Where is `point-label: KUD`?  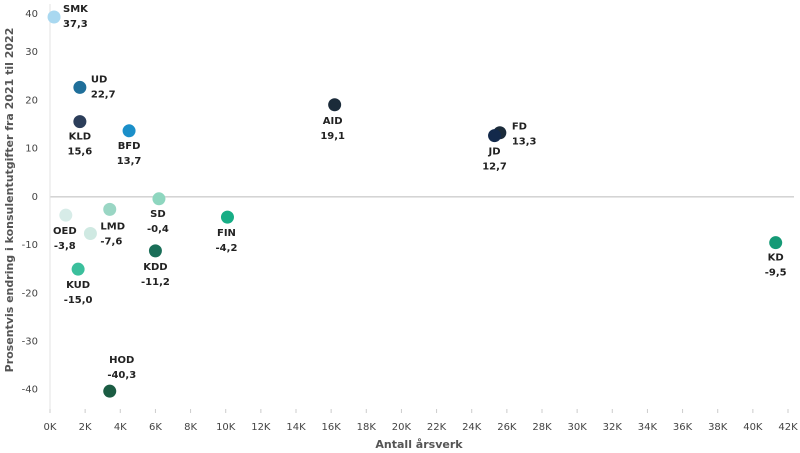 point-label: KUD is located at coordinates (78, 285).